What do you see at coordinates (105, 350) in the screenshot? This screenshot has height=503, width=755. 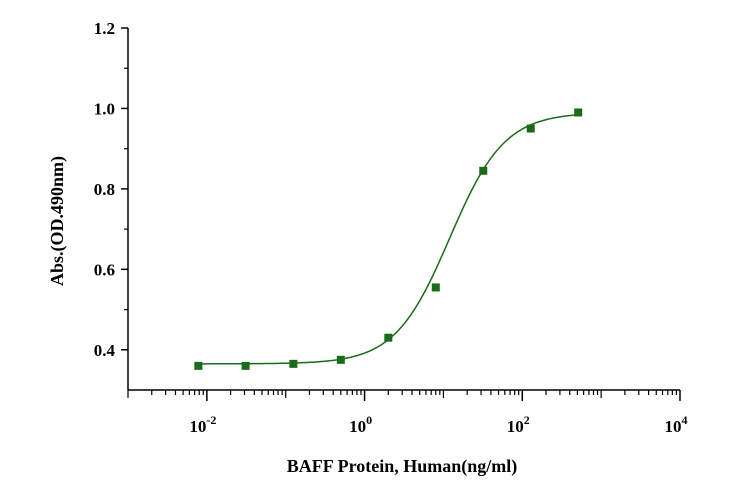 I see `y-tick-label: 0.4` at bounding box center [105, 350].